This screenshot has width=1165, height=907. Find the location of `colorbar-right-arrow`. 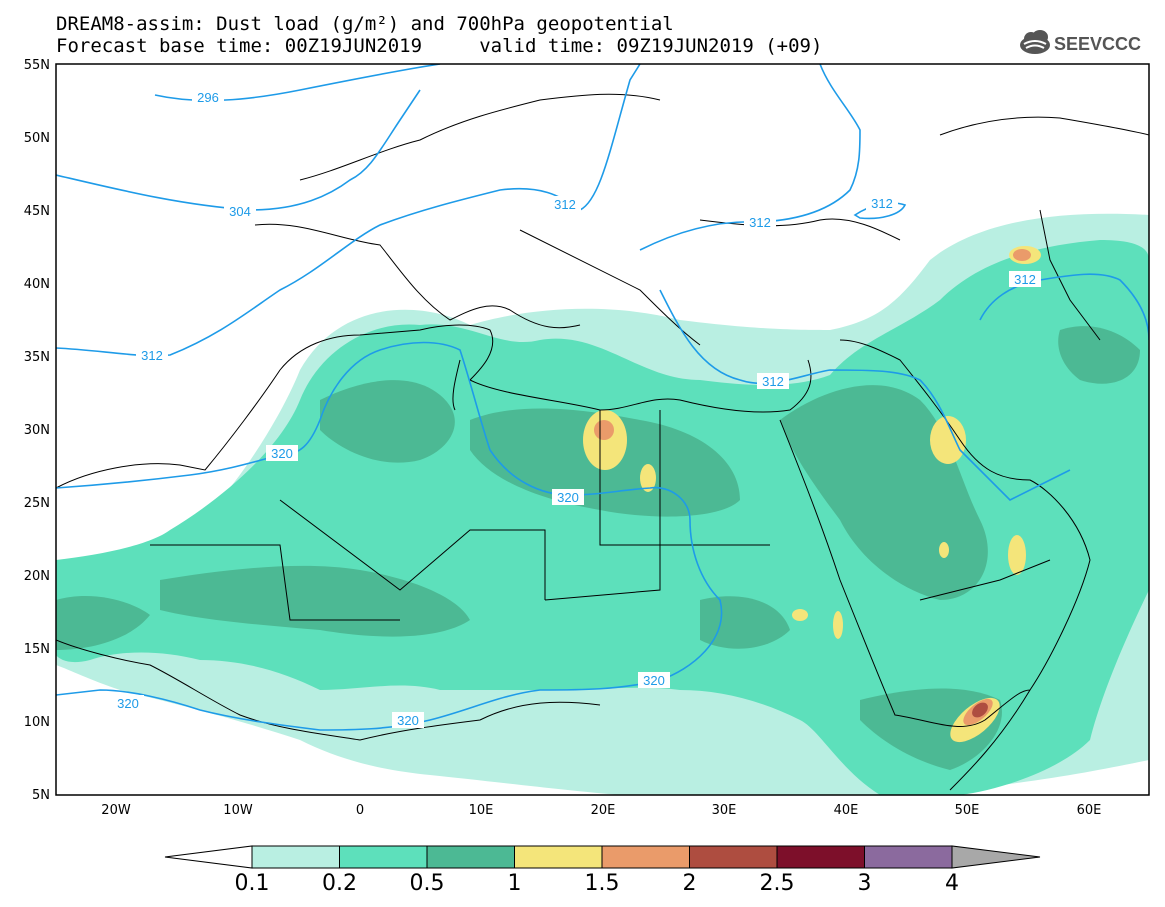

colorbar-right-arrow is located at coordinates (996, 857).